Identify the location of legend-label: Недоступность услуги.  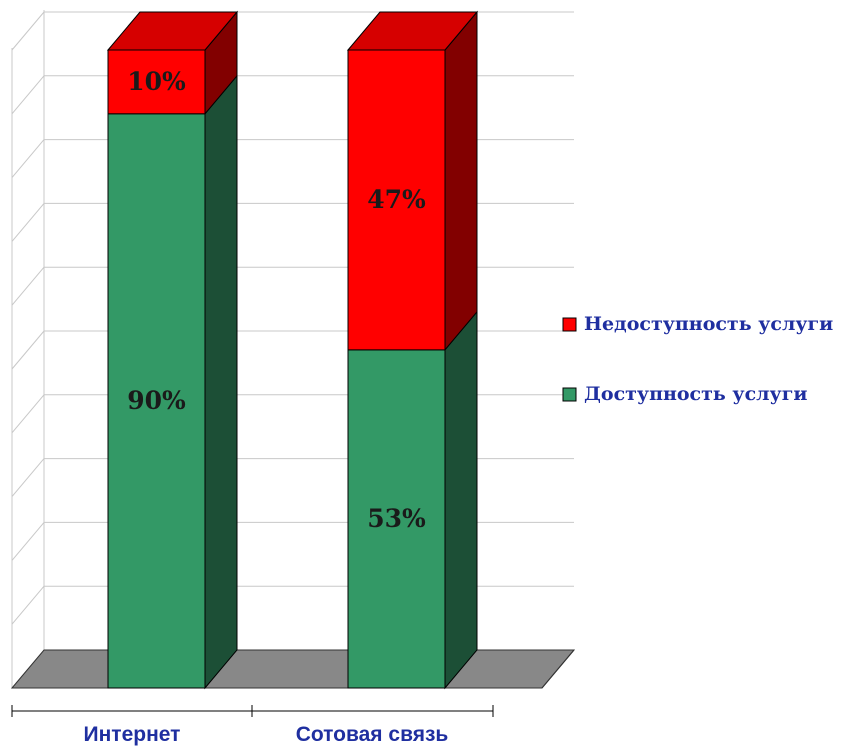
(708, 324).